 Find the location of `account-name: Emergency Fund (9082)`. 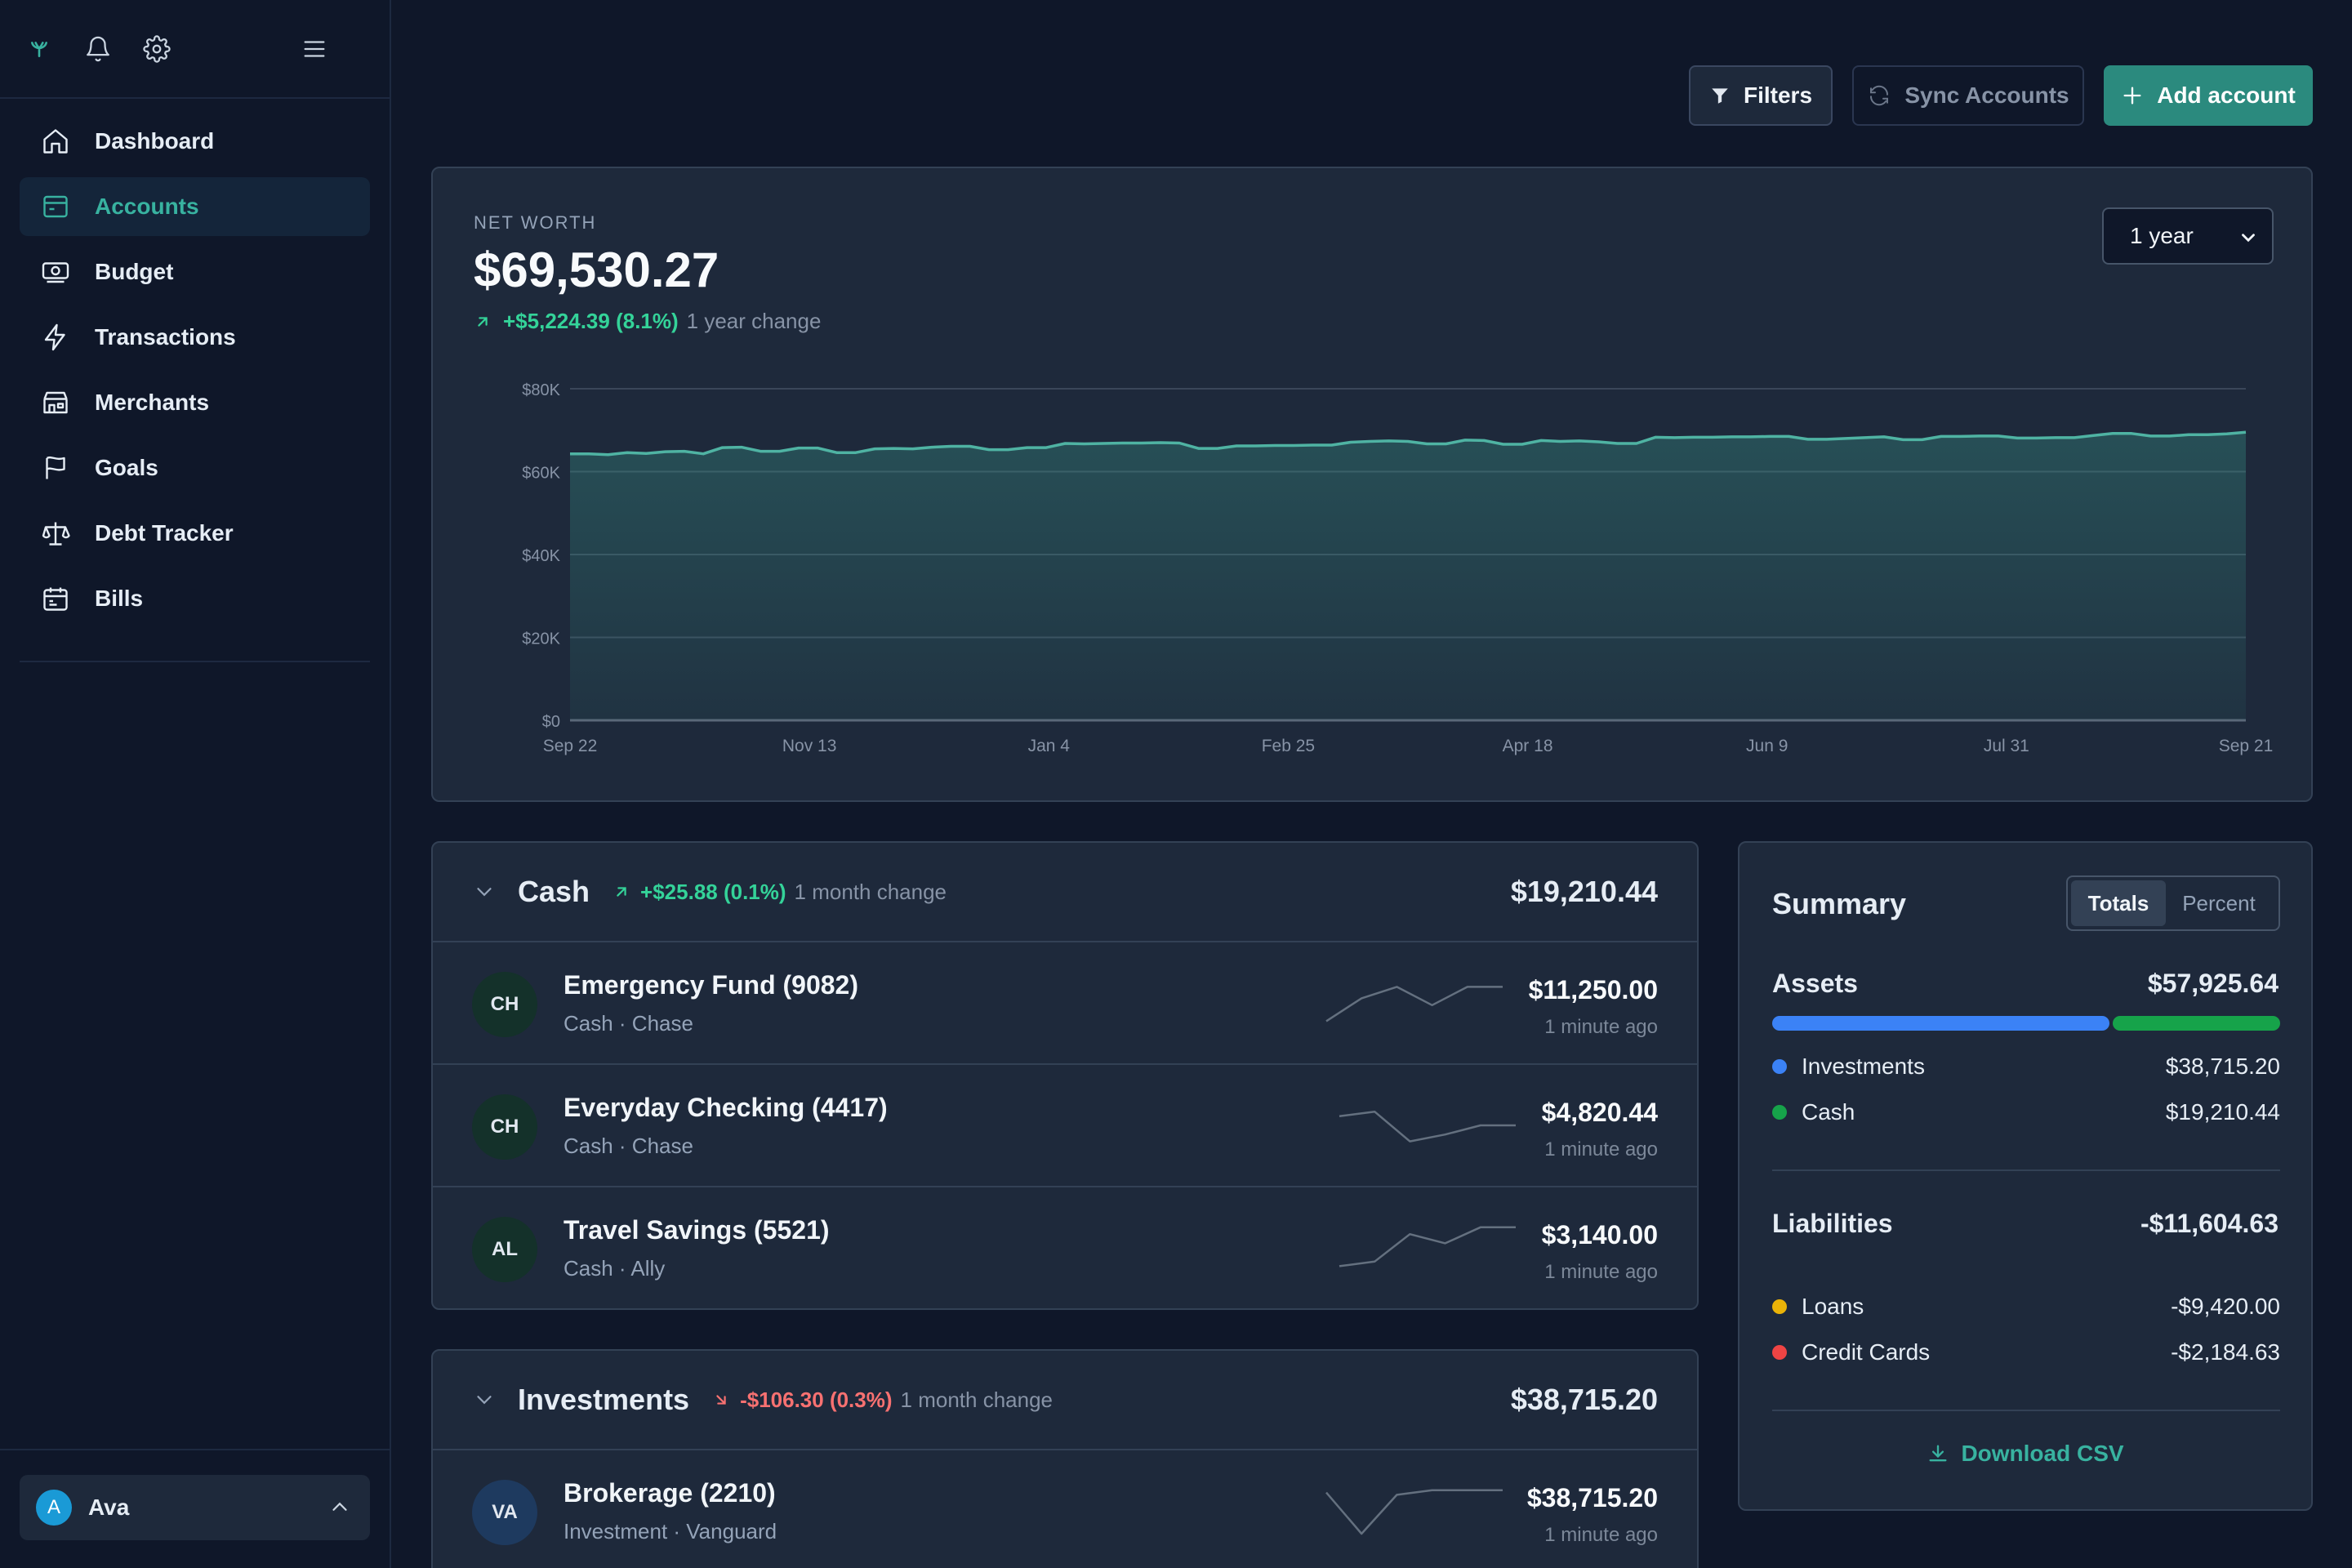

account-name: Emergency Fund (9082) is located at coordinates (711, 985).